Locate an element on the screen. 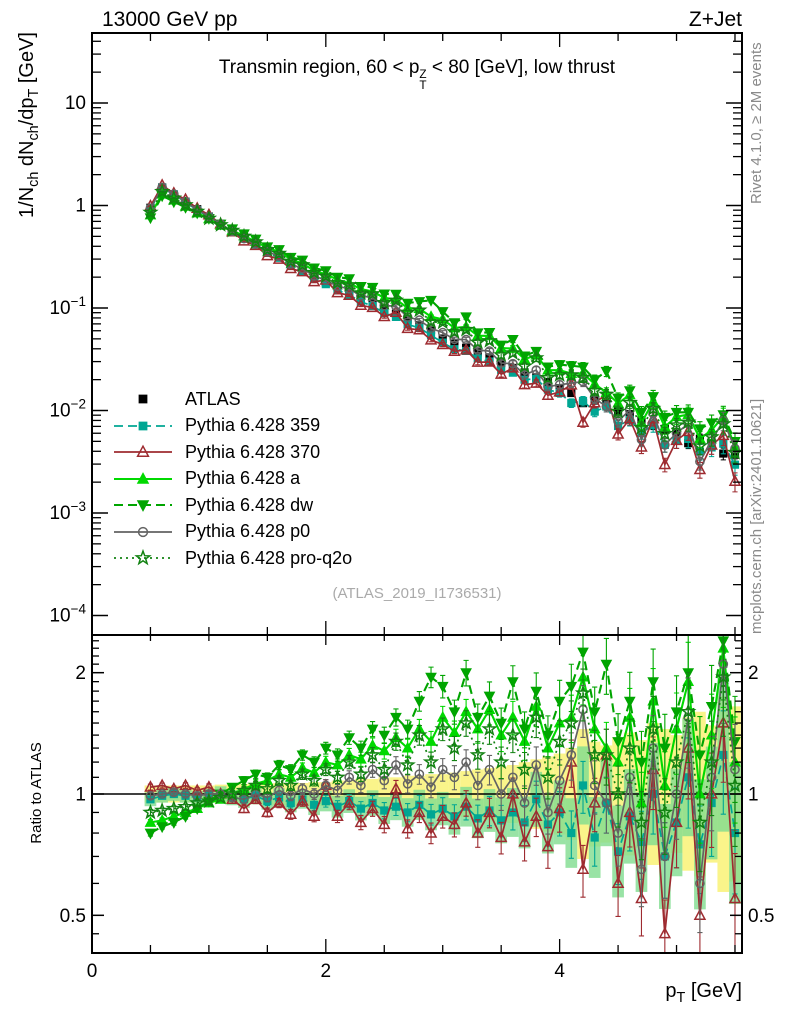 This screenshot has height=1024, width=786. legend-marker-pdw is located at coordinates (143, 506).